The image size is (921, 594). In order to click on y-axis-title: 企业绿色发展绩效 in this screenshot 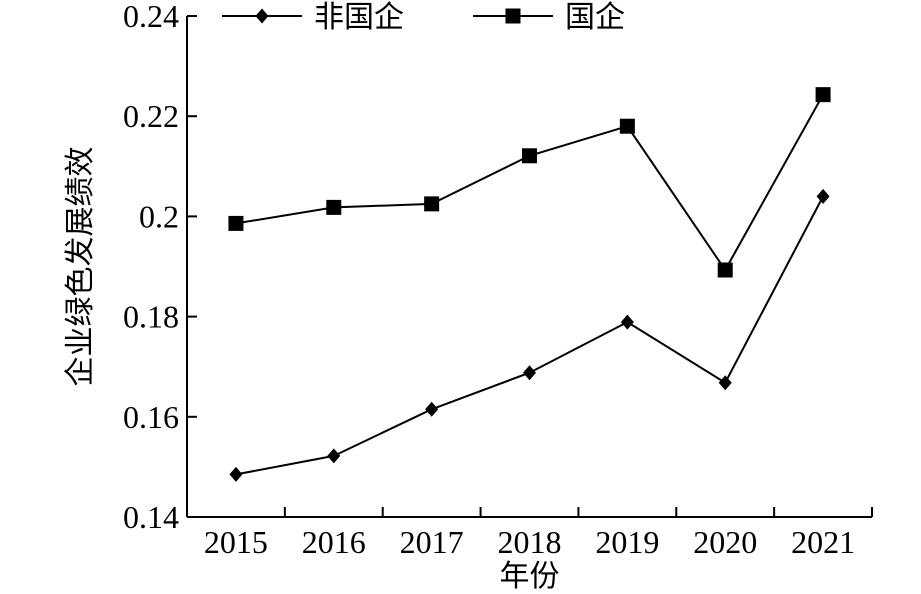, I will do `click(80, 267)`.